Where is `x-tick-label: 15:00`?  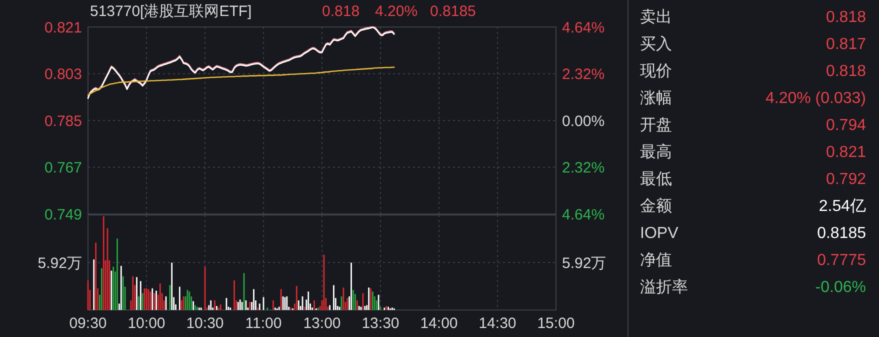 x-tick-label: 15:00 is located at coordinates (556, 323).